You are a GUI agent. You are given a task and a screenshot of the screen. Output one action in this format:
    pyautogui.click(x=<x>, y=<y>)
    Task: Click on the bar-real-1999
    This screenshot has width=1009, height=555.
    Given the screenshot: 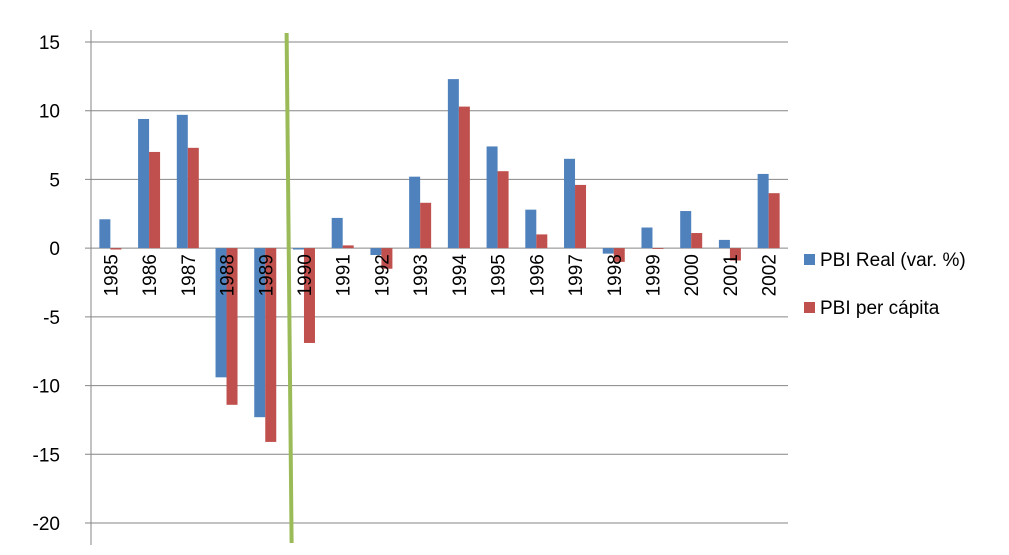 What is the action you would take?
    pyautogui.click(x=647, y=238)
    